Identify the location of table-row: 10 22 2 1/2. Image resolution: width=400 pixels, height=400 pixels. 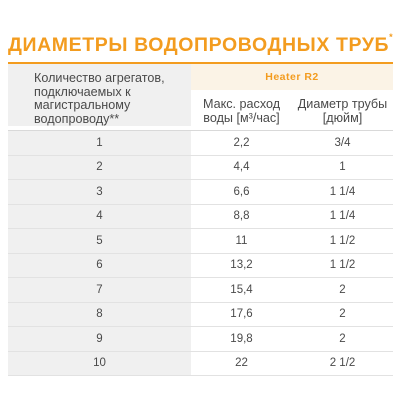
(200, 363).